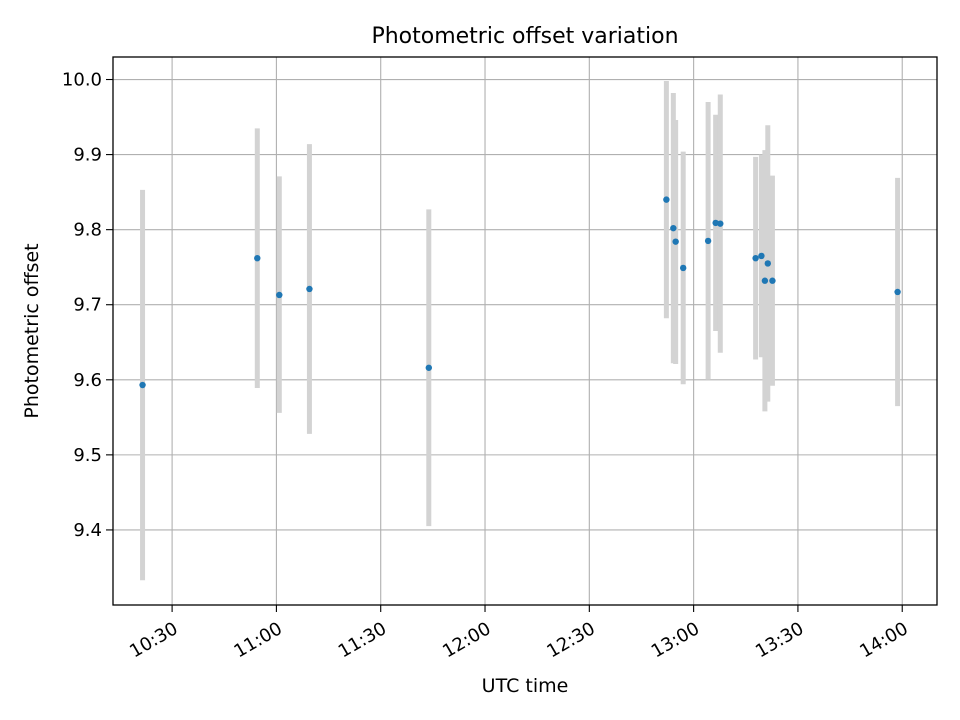 The height and width of the screenshot is (720, 960). What do you see at coordinates (675, 640) in the screenshot?
I see `x-tick-label: 13:00` at bounding box center [675, 640].